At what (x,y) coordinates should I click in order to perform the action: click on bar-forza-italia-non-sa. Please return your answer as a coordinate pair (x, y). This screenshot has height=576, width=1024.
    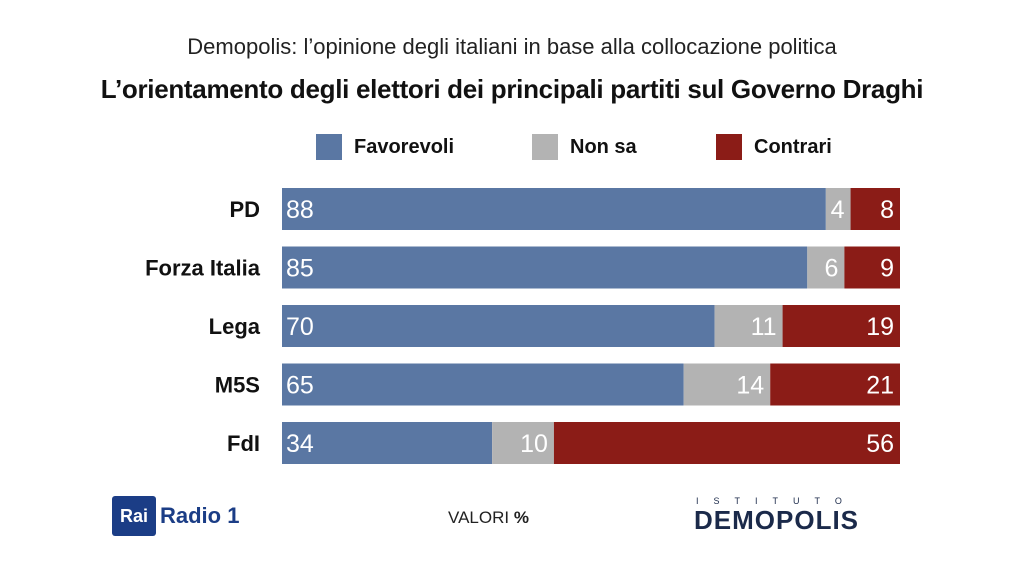
    Looking at the image, I should click on (826, 267).